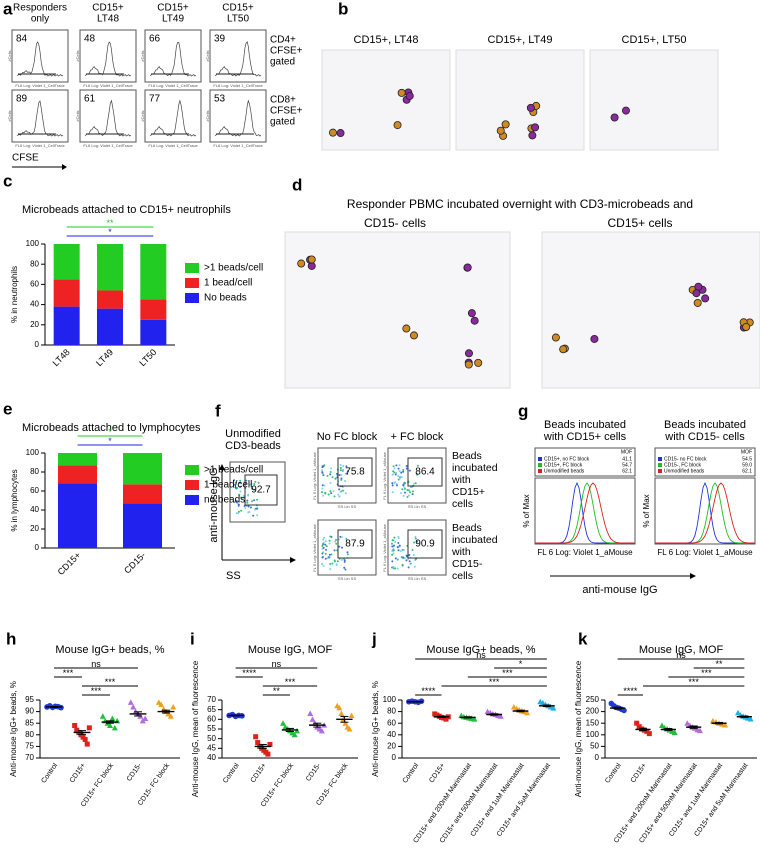 Image resolution: width=760 pixels, height=848 pixels. Describe the element at coordinates (110, 223) in the screenshot. I see `significance-label: **` at that location.